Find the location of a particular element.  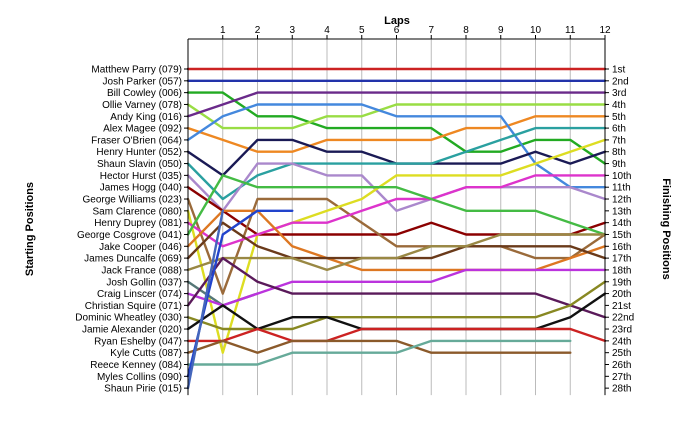

starting-driver-label: Andy King (016) is located at coordinates (146, 117).